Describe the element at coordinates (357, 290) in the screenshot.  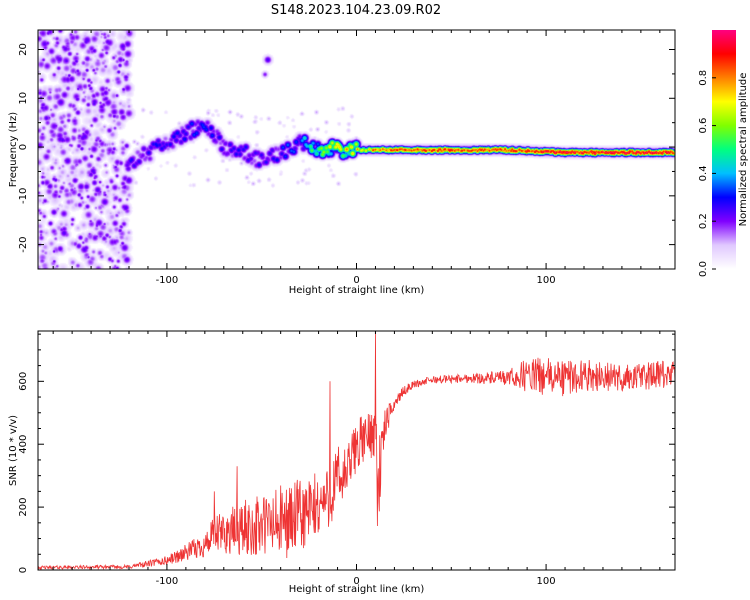
I see `spectrogram-x-axis-label: Height of straight line (km)` at that location.